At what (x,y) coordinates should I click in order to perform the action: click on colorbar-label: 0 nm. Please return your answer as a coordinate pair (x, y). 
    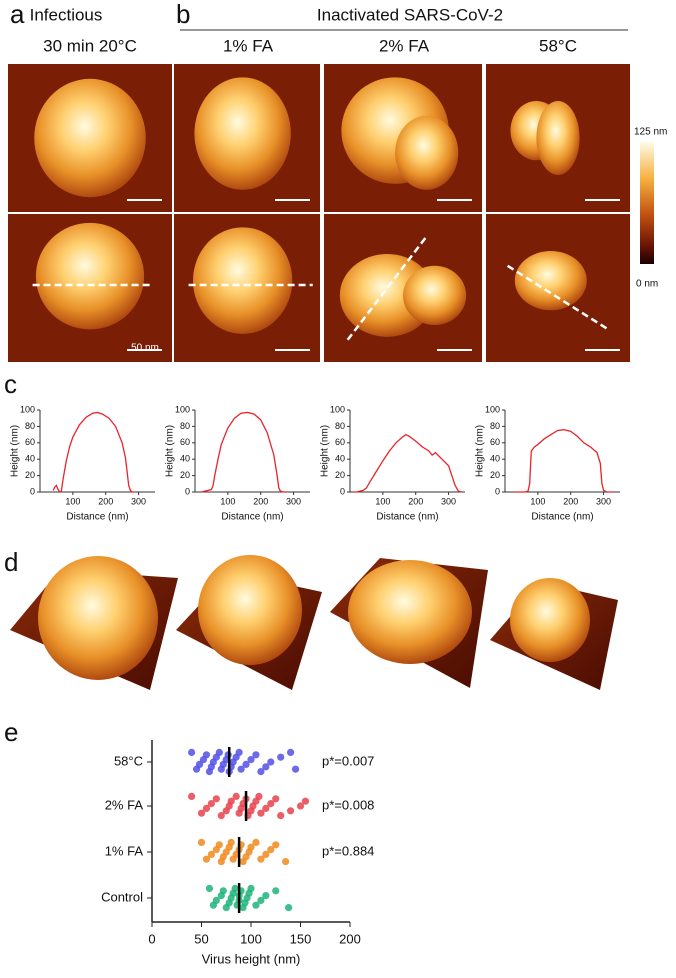
    Looking at the image, I should click on (647, 284).